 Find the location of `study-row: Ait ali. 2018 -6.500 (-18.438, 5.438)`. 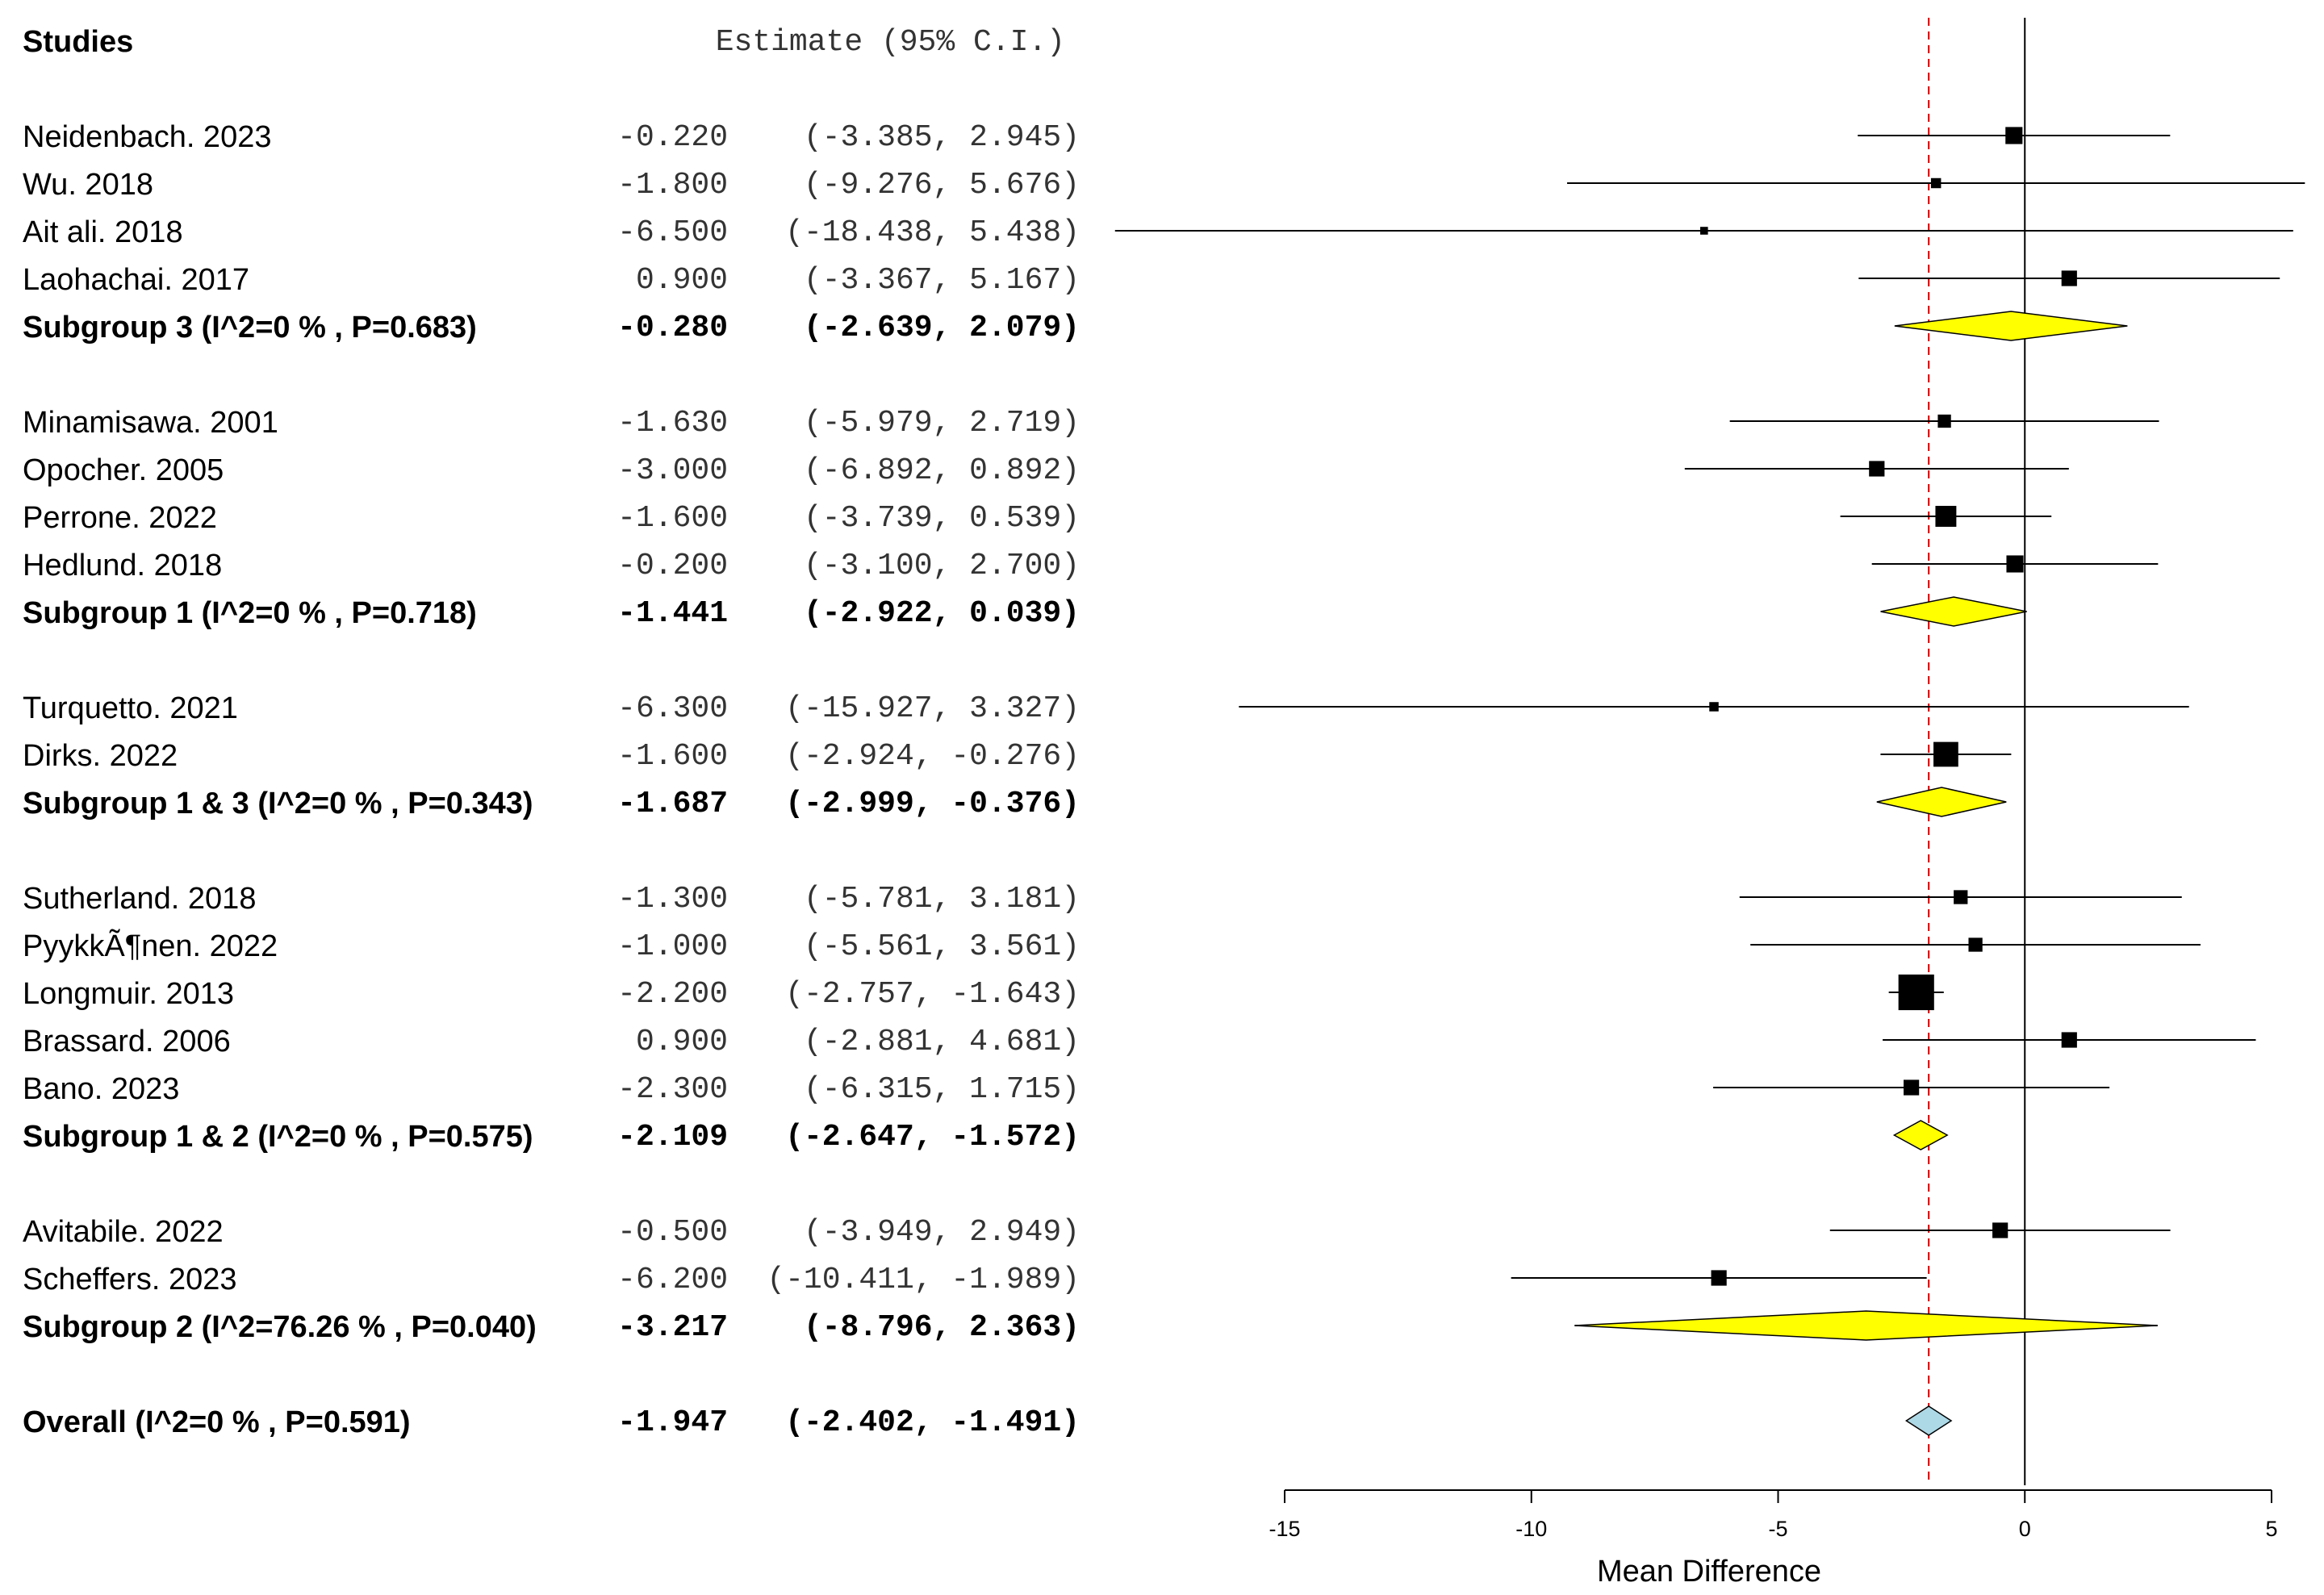

study-row: Ait ali. 2018 -6.500 (-18.438, 5.438) is located at coordinates (551, 233).